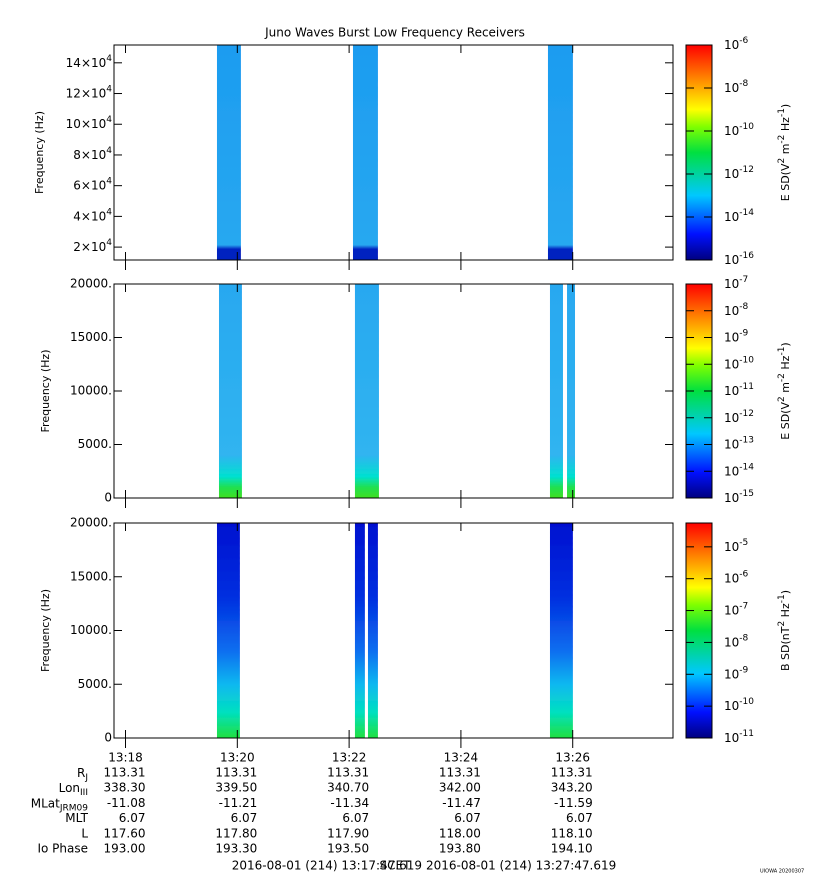  Describe the element at coordinates (394, 33) in the screenshot. I see `chart-title: Juno Waves Burst Low Frequency Receivers` at that location.